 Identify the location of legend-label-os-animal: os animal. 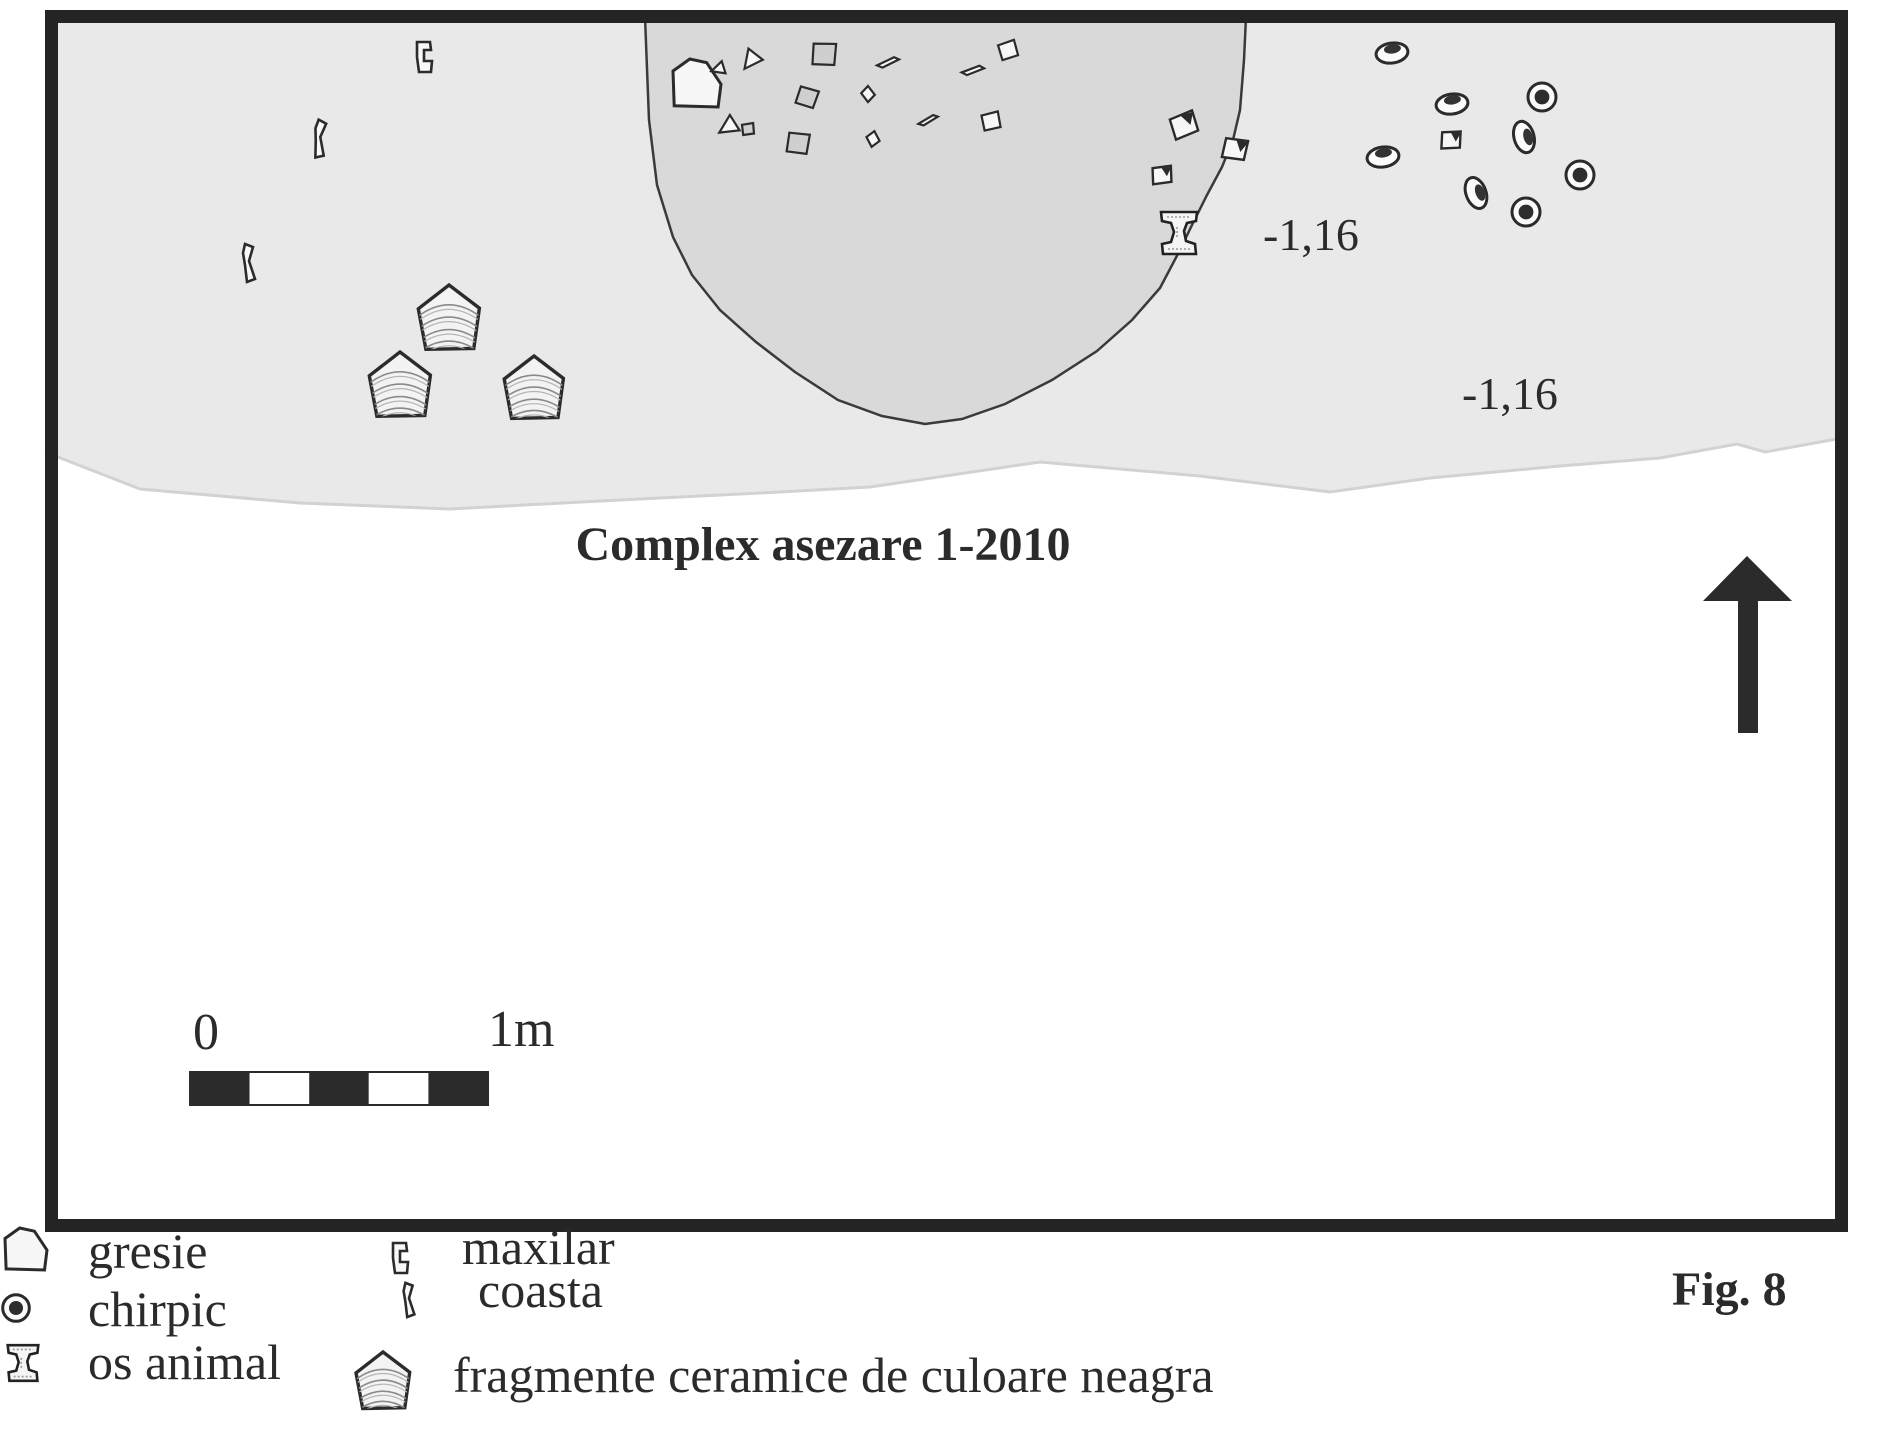
(184, 1362).